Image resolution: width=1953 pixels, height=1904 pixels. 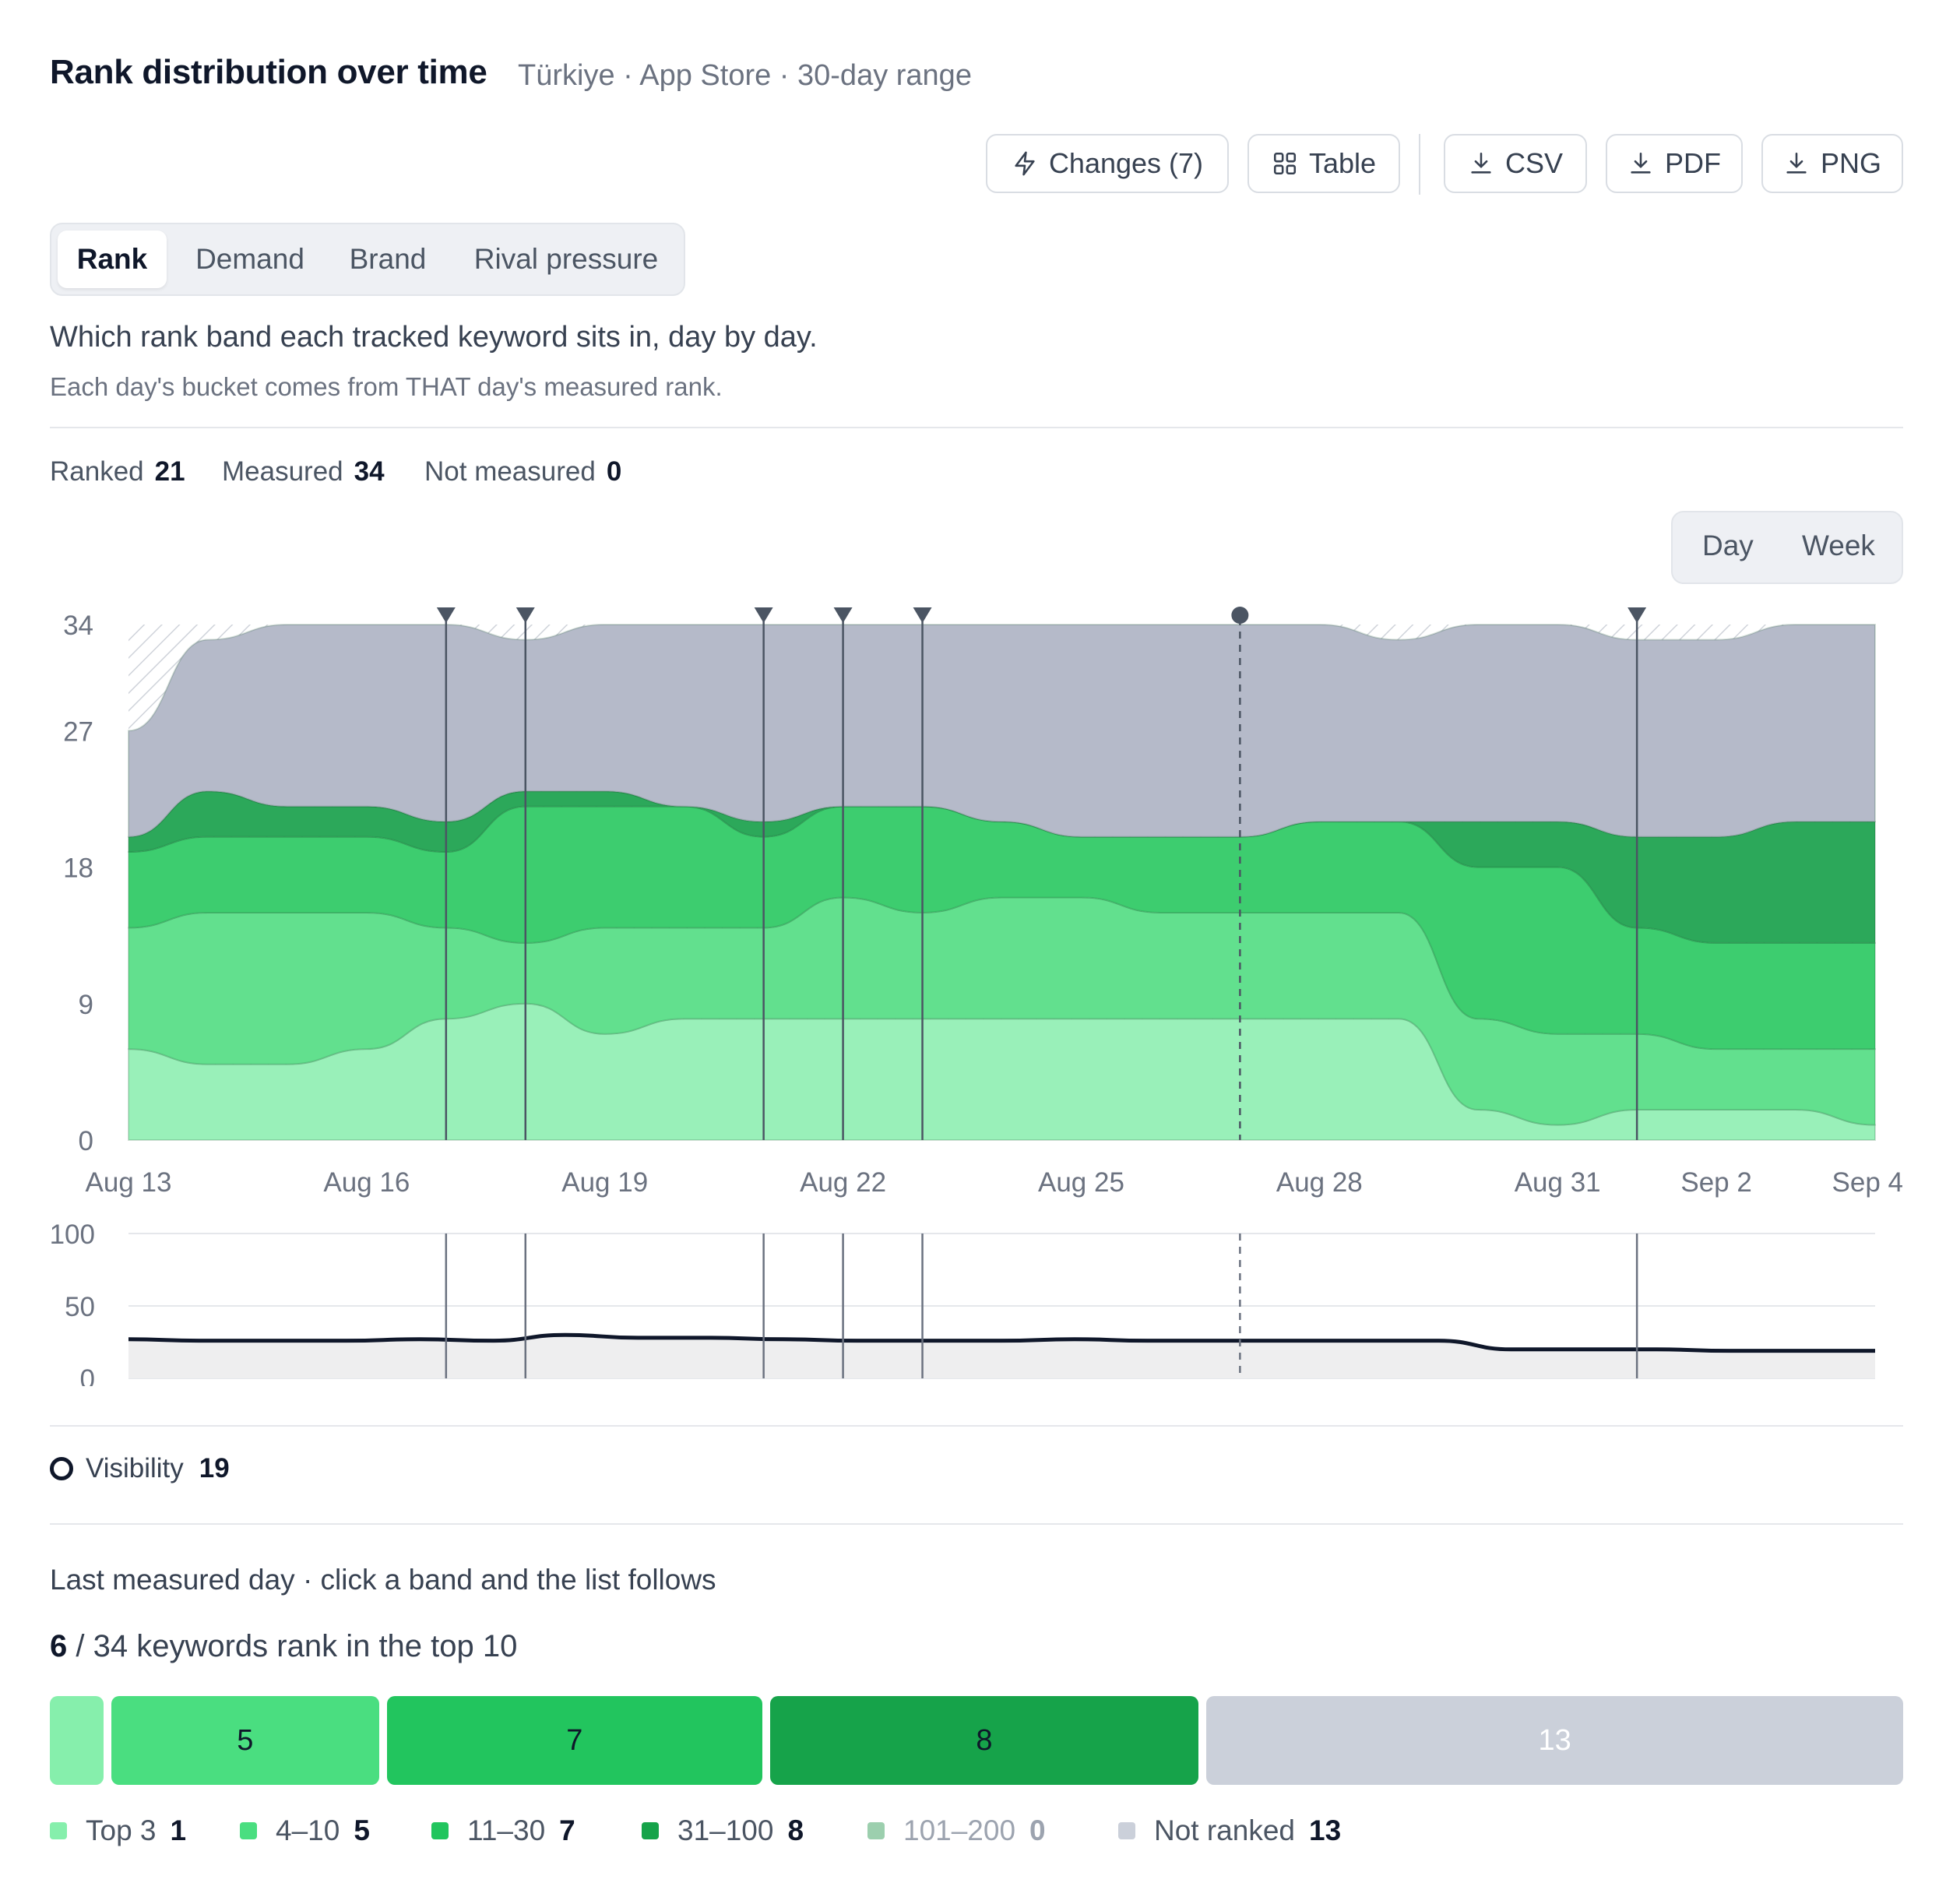 I want to click on metric-tabs: Rank Demand Brand Rival pressure, so click(x=367, y=259).